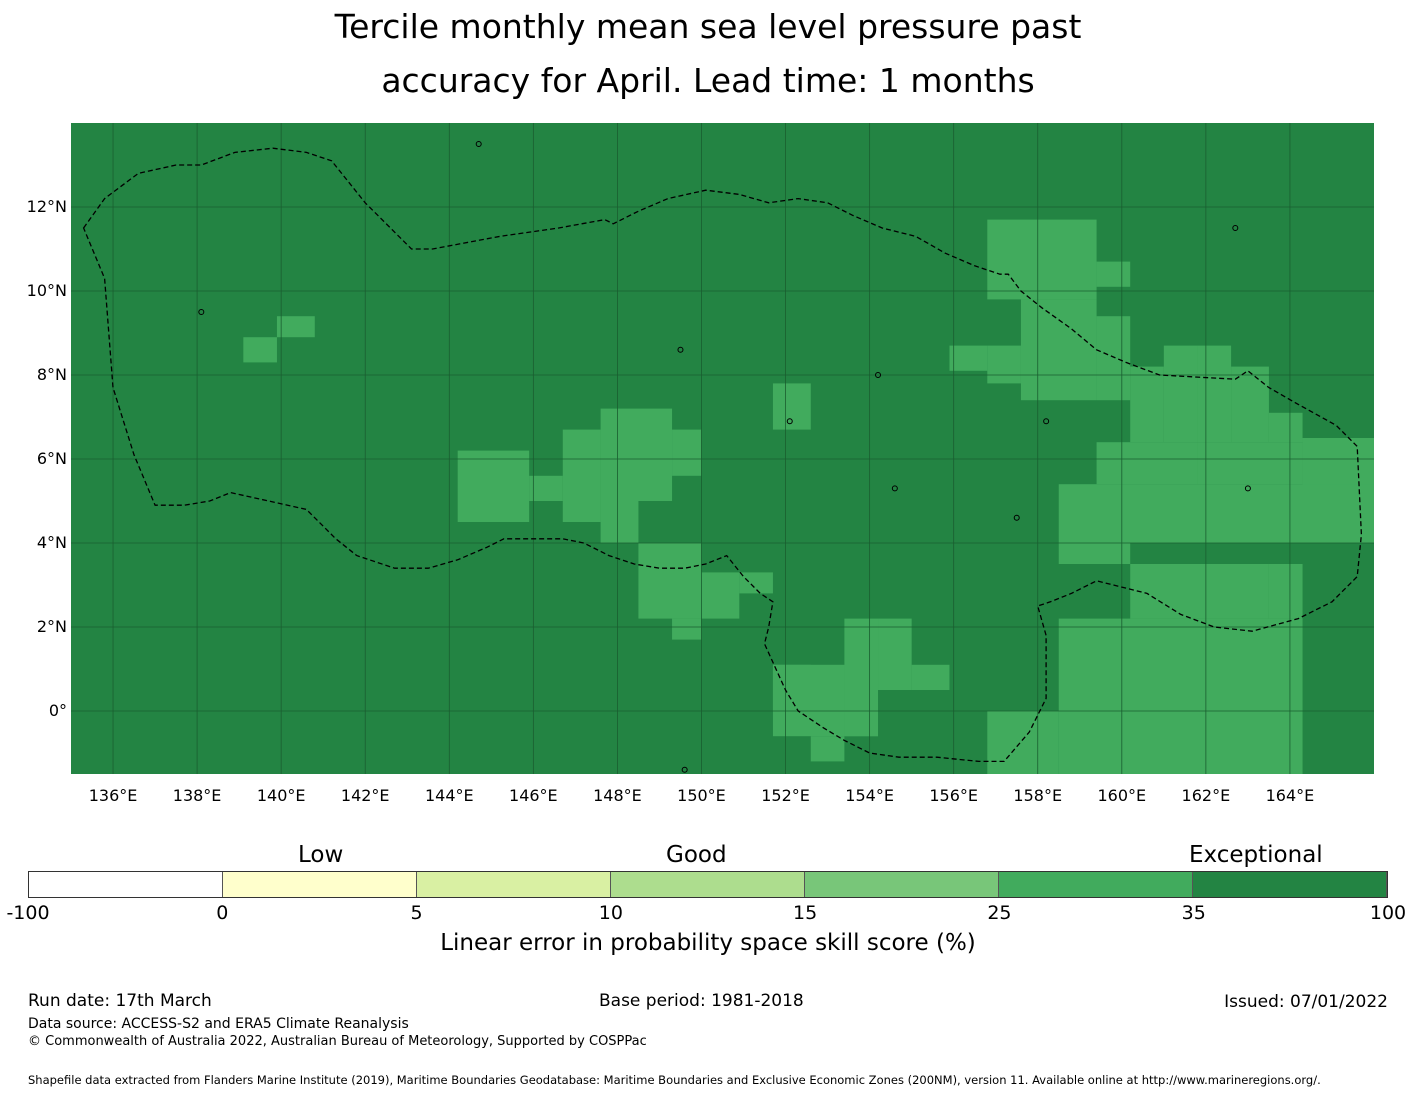 Image resolution: width=1416 pixels, height=1095 pixels. Describe the element at coordinates (51, 458) in the screenshot. I see `lat-tick-label: 6°N` at that location.